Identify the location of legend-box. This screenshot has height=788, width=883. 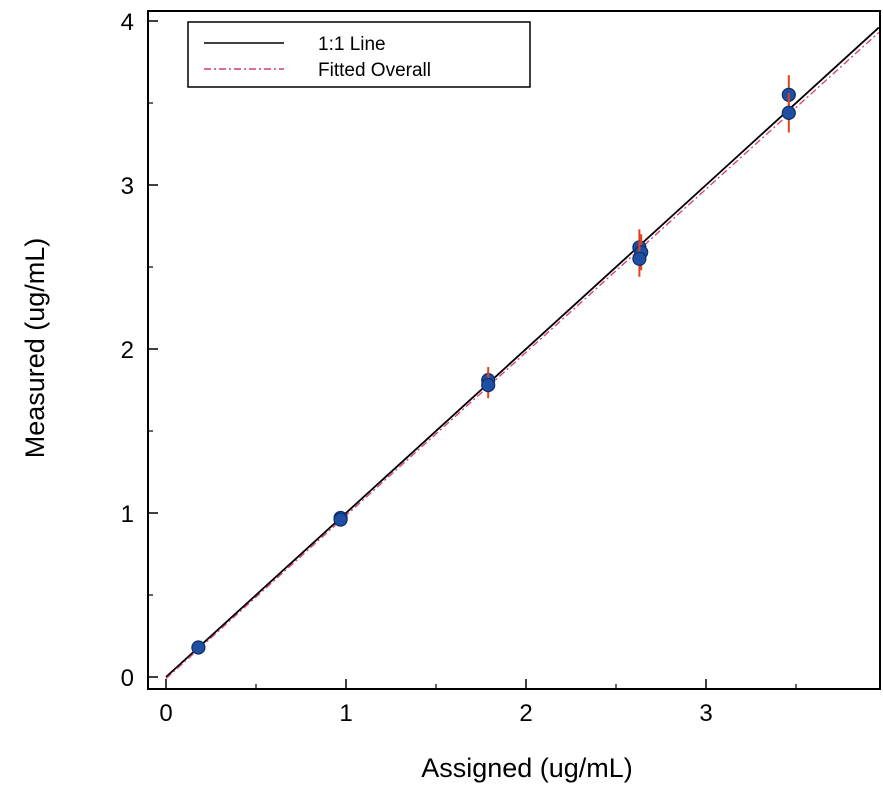
(359, 54).